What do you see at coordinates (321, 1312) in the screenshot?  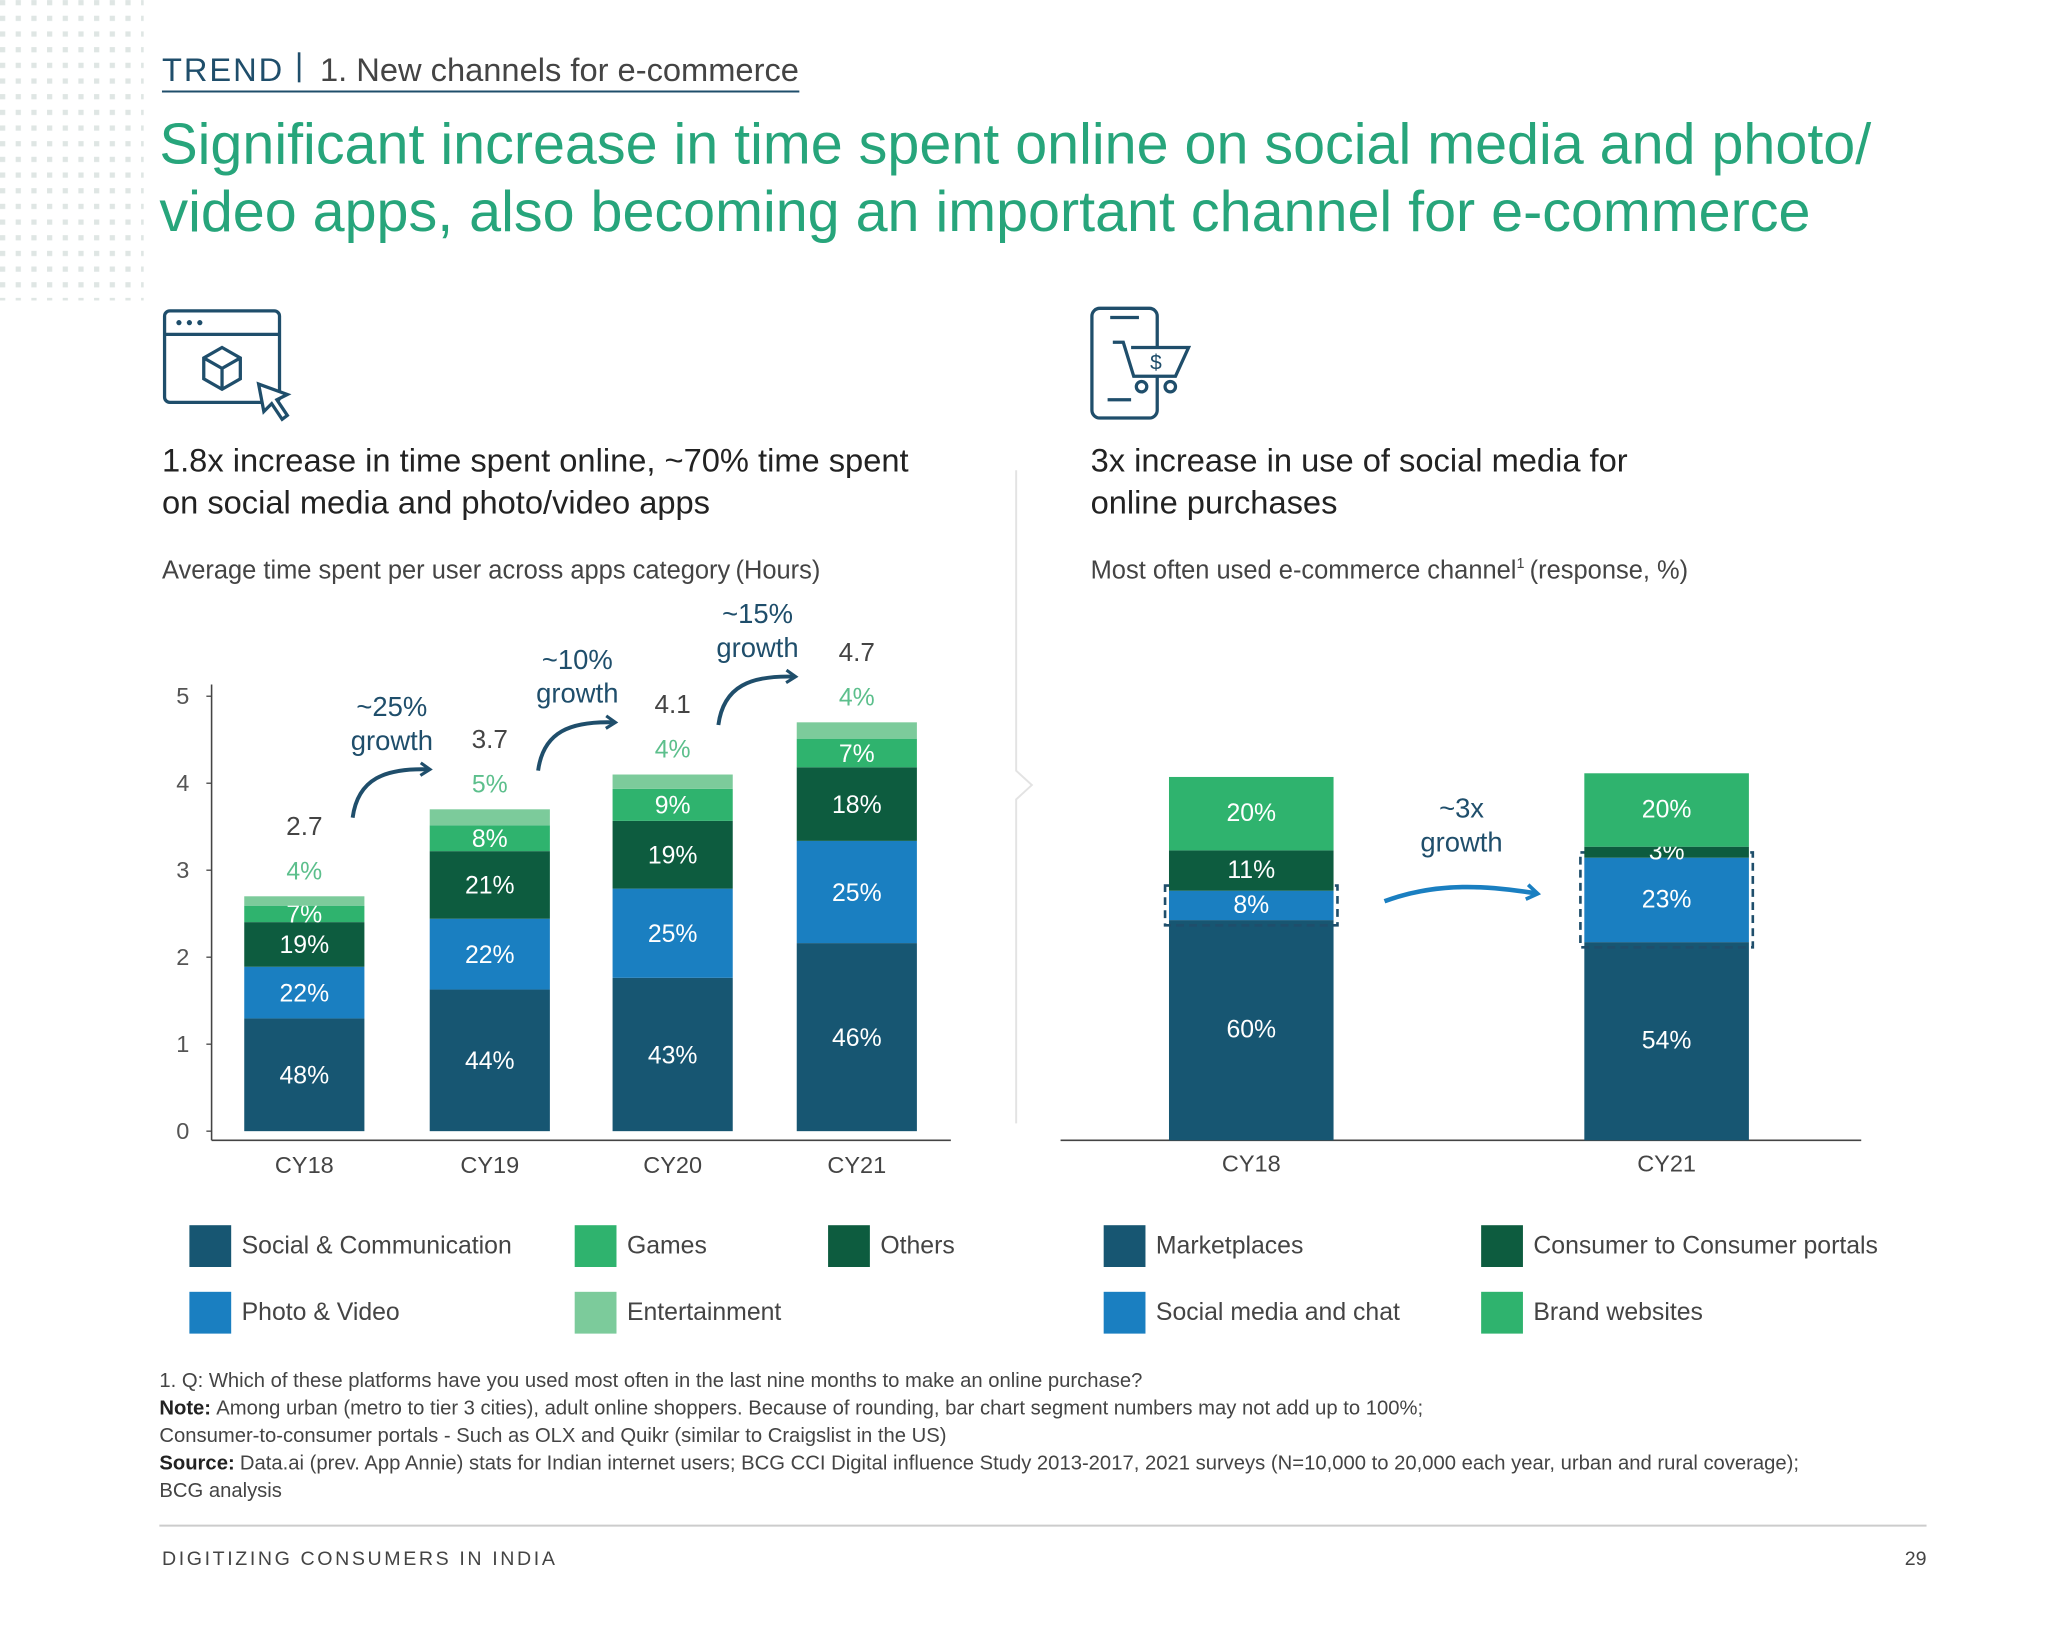 I see `legend-label: Photo & Video` at bounding box center [321, 1312].